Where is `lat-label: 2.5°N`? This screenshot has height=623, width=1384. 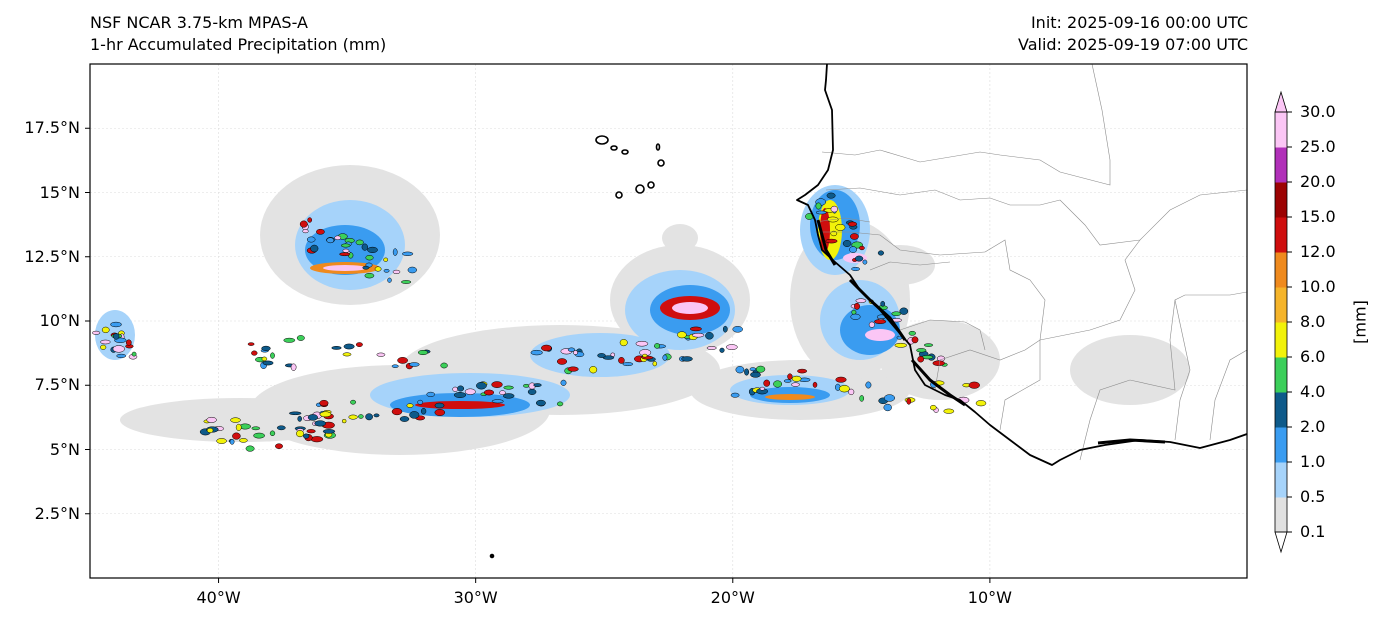
lat-label: 2.5°N is located at coordinates (57, 513).